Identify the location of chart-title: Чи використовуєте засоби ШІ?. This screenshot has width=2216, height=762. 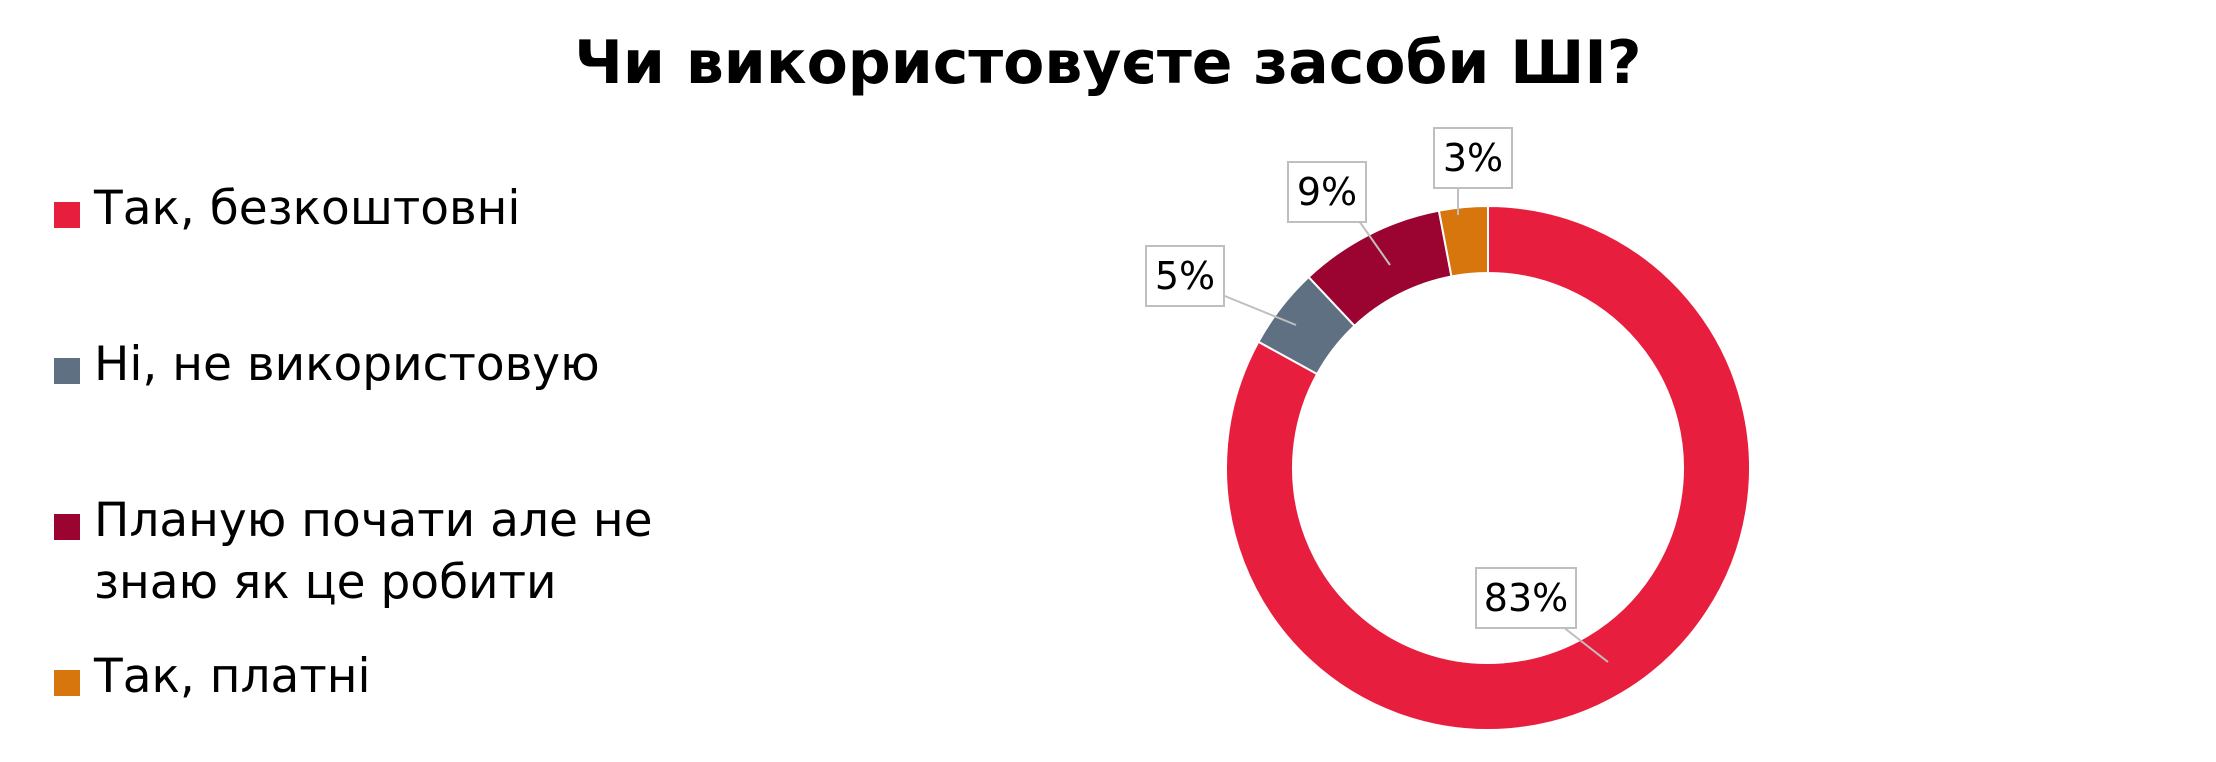
(1108, 63).